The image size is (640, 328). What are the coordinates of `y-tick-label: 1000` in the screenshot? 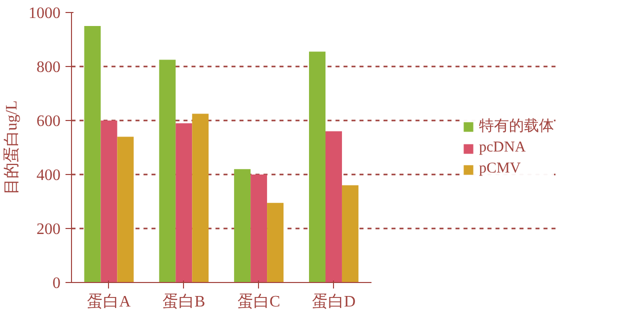 It's located at (44, 13).